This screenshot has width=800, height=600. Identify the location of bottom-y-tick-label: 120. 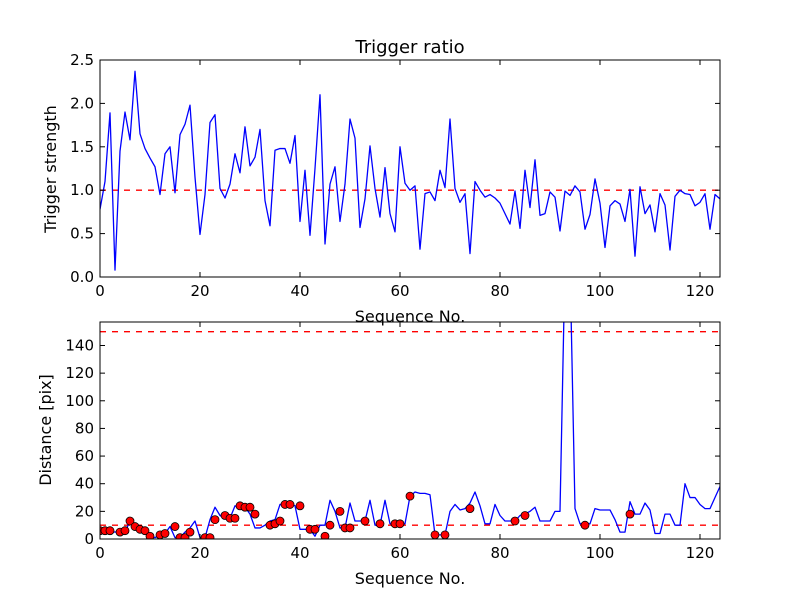
(79, 373).